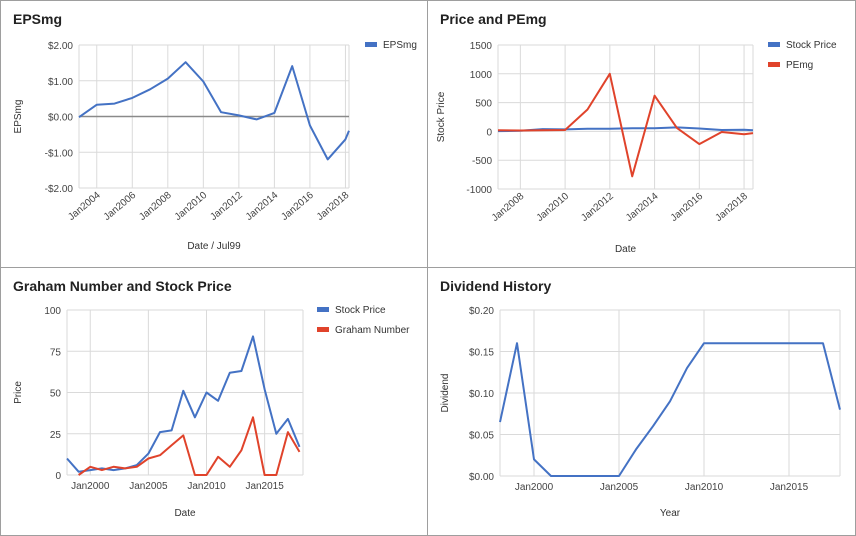  What do you see at coordinates (481, 75) in the screenshot?
I see `y-tick-label: 1000` at bounding box center [481, 75].